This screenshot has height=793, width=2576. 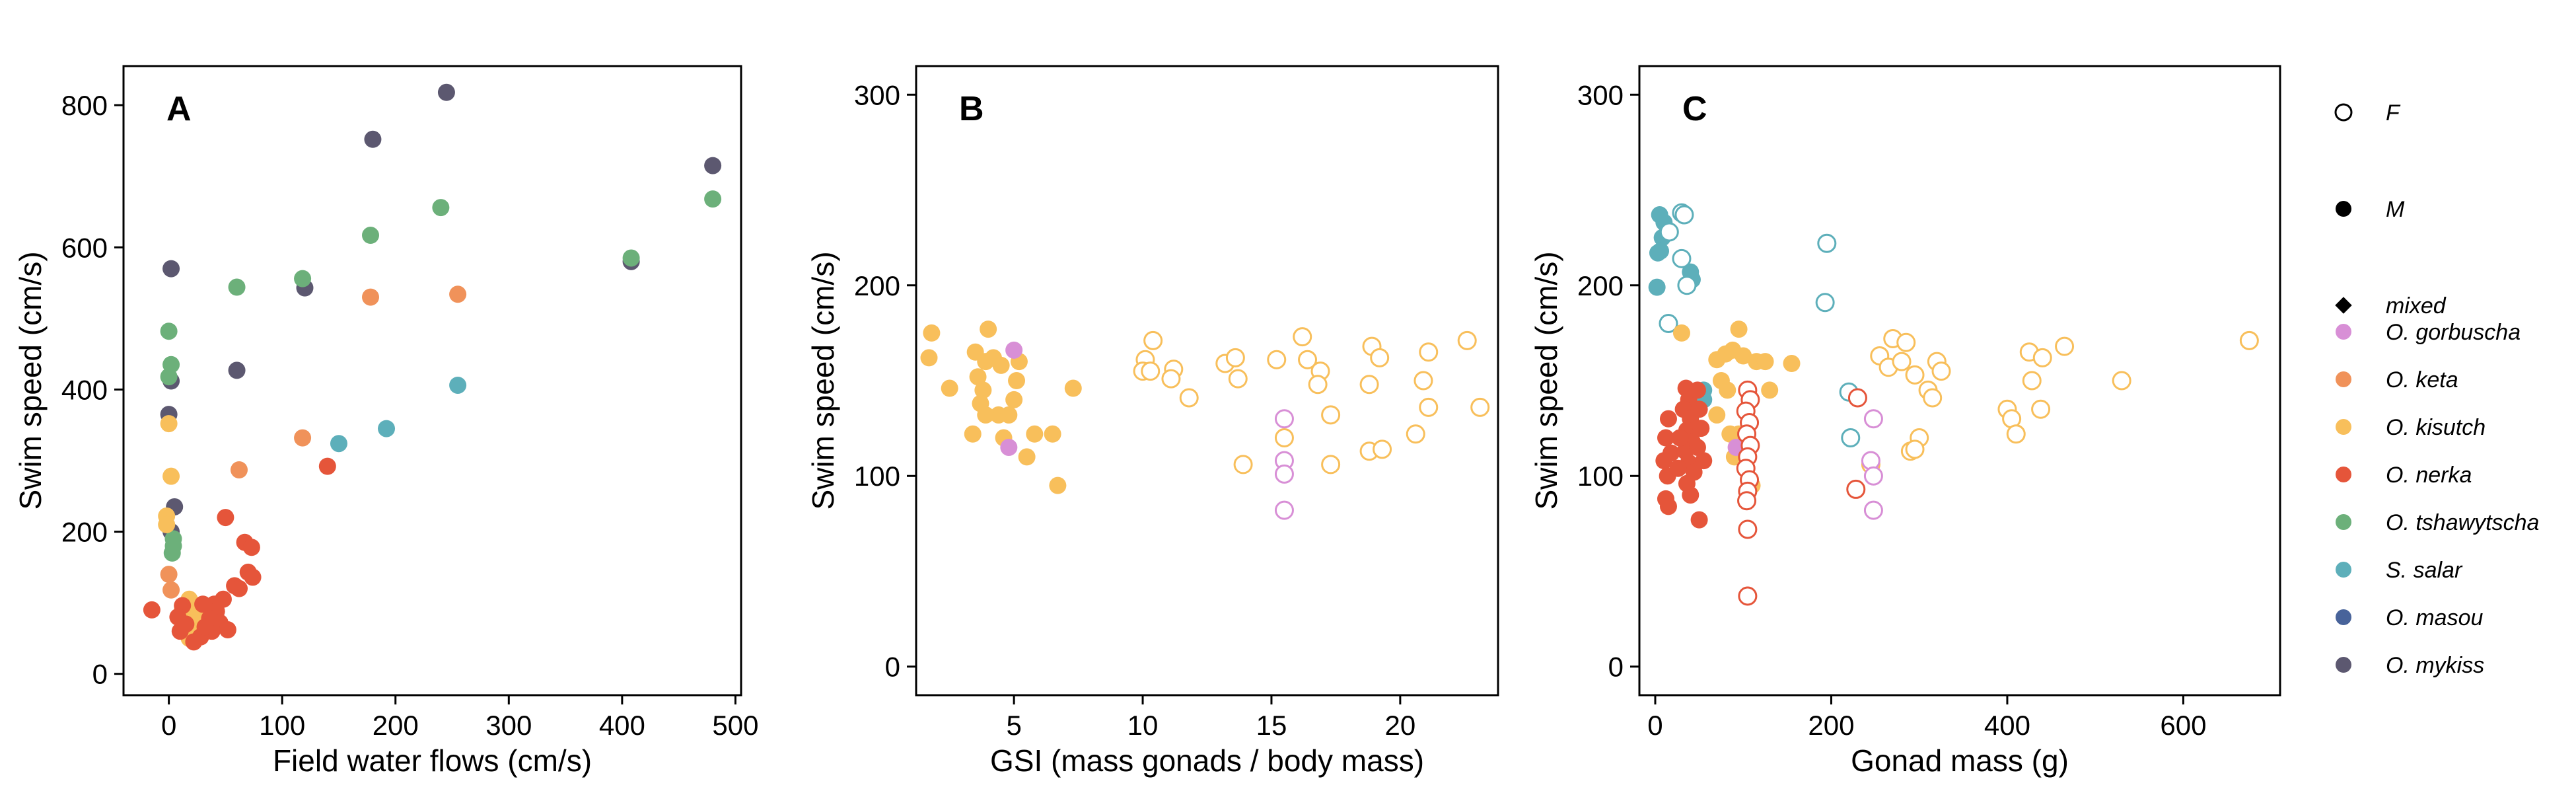 What do you see at coordinates (85, 389) in the screenshot?
I see `y-tick-label: 400` at bounding box center [85, 389].